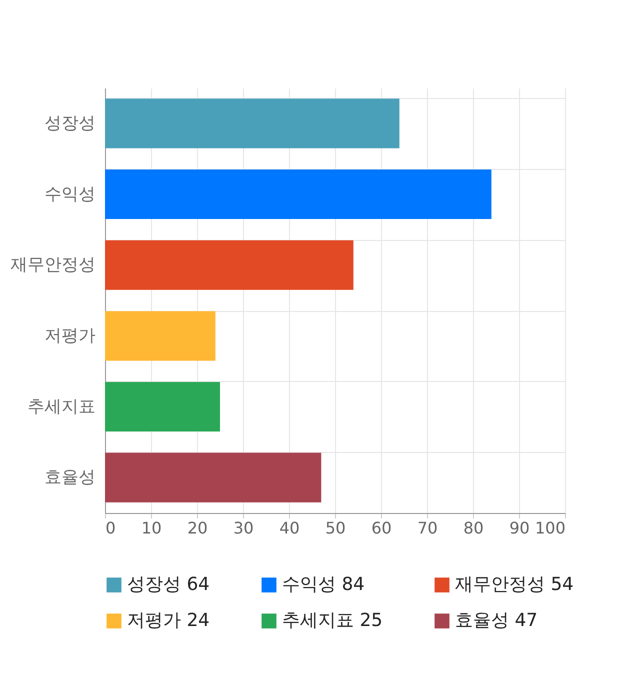 This screenshot has height=700, width=640. What do you see at coordinates (151, 528) in the screenshot?
I see `x-tick-label: 10` at bounding box center [151, 528].